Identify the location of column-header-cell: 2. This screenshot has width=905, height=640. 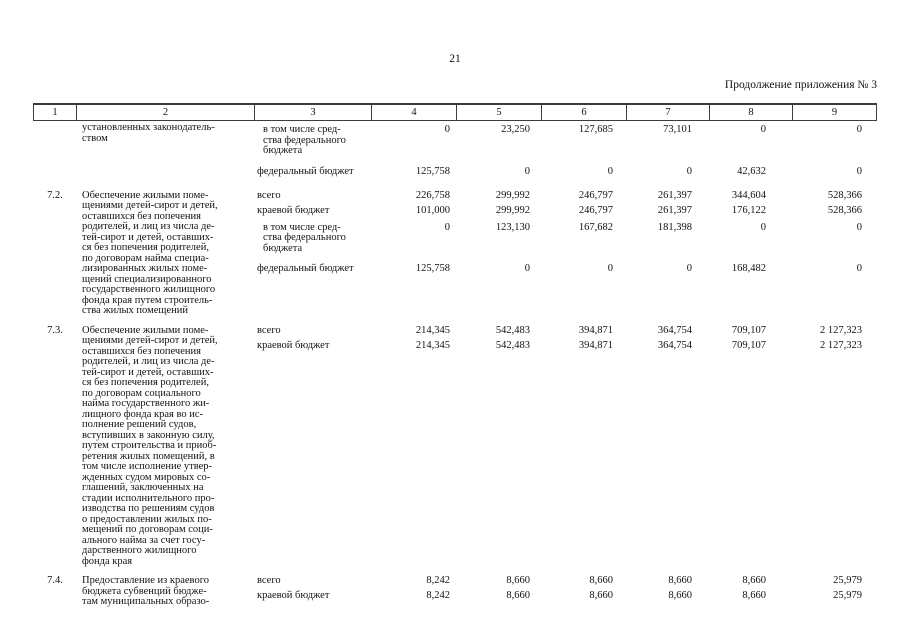
(166, 112).